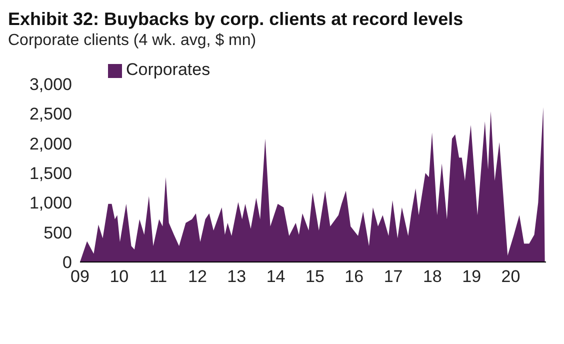 The image size is (564, 344). Describe the element at coordinates (236, 276) in the screenshot. I see `x-tick-label: 13` at that location.